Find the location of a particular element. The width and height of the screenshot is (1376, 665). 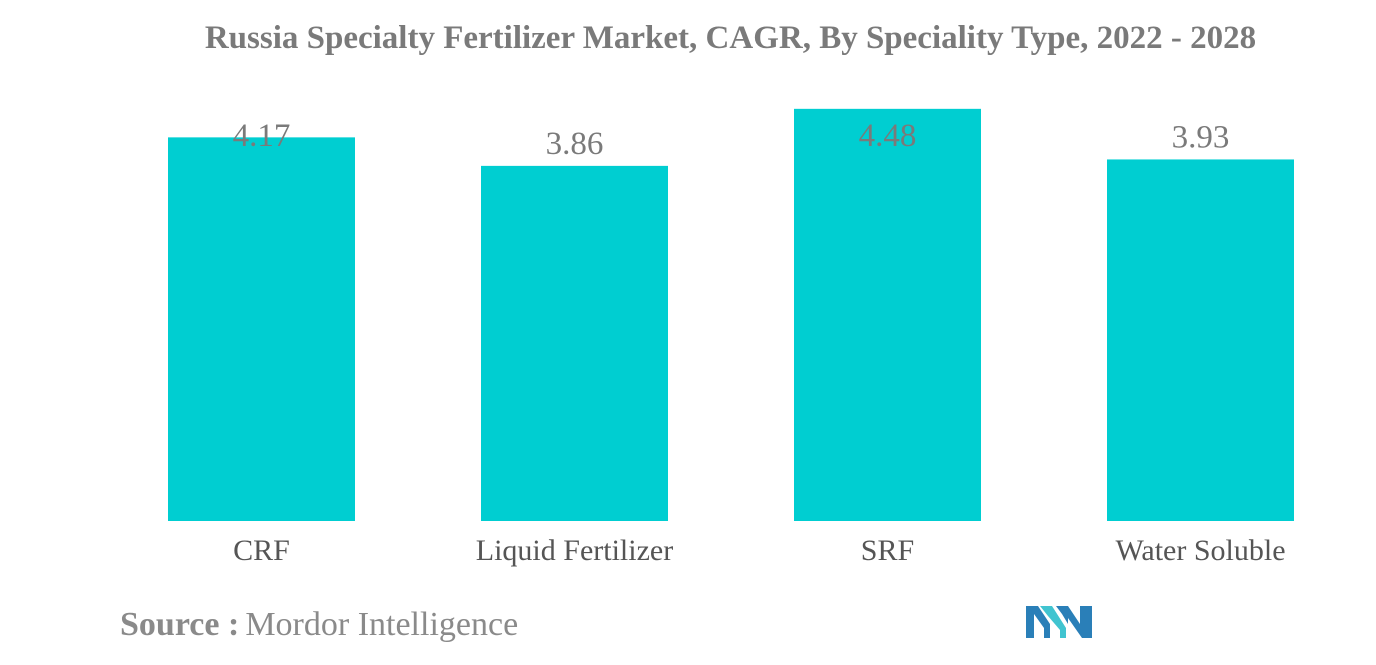

source-line: Source : Mordor Intelligence is located at coordinates (319, 625).